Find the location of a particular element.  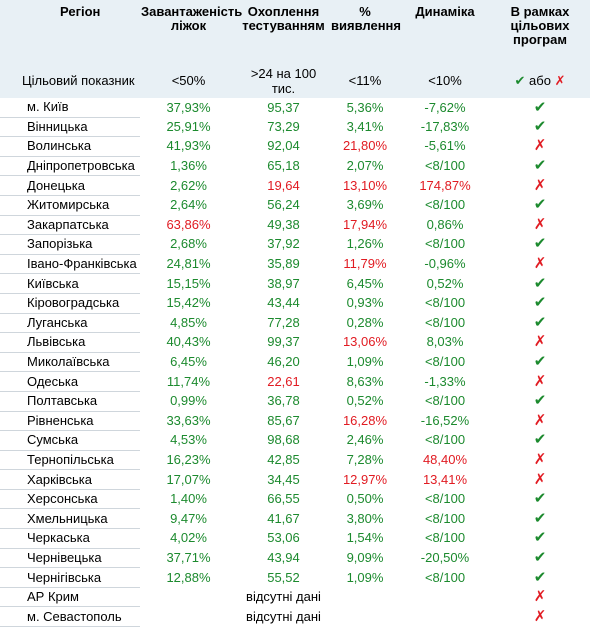

table-row: Тернопільська 16,23% 42,85 7,28% 48,40% ✗ is located at coordinates (295, 460).